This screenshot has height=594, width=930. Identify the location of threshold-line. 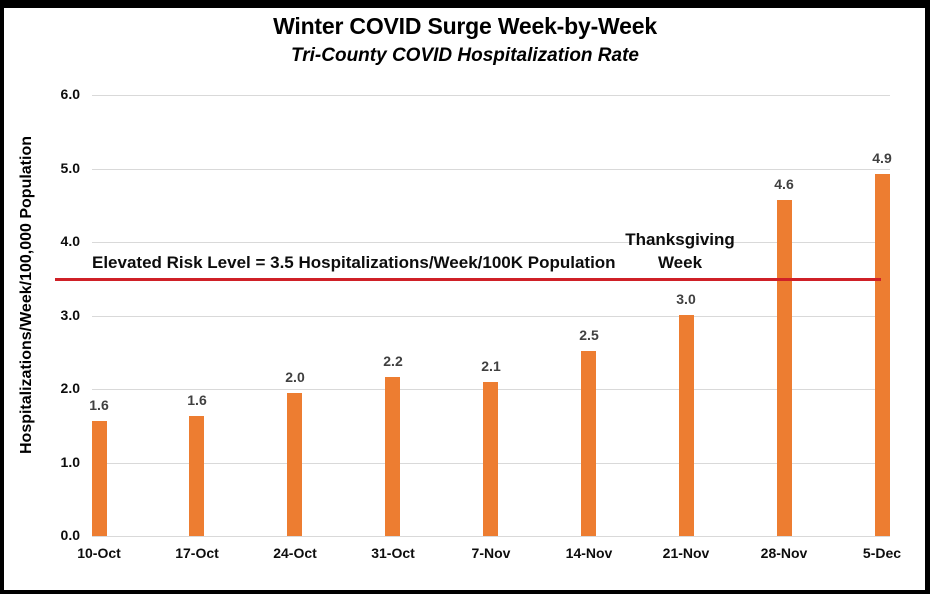
(468, 279).